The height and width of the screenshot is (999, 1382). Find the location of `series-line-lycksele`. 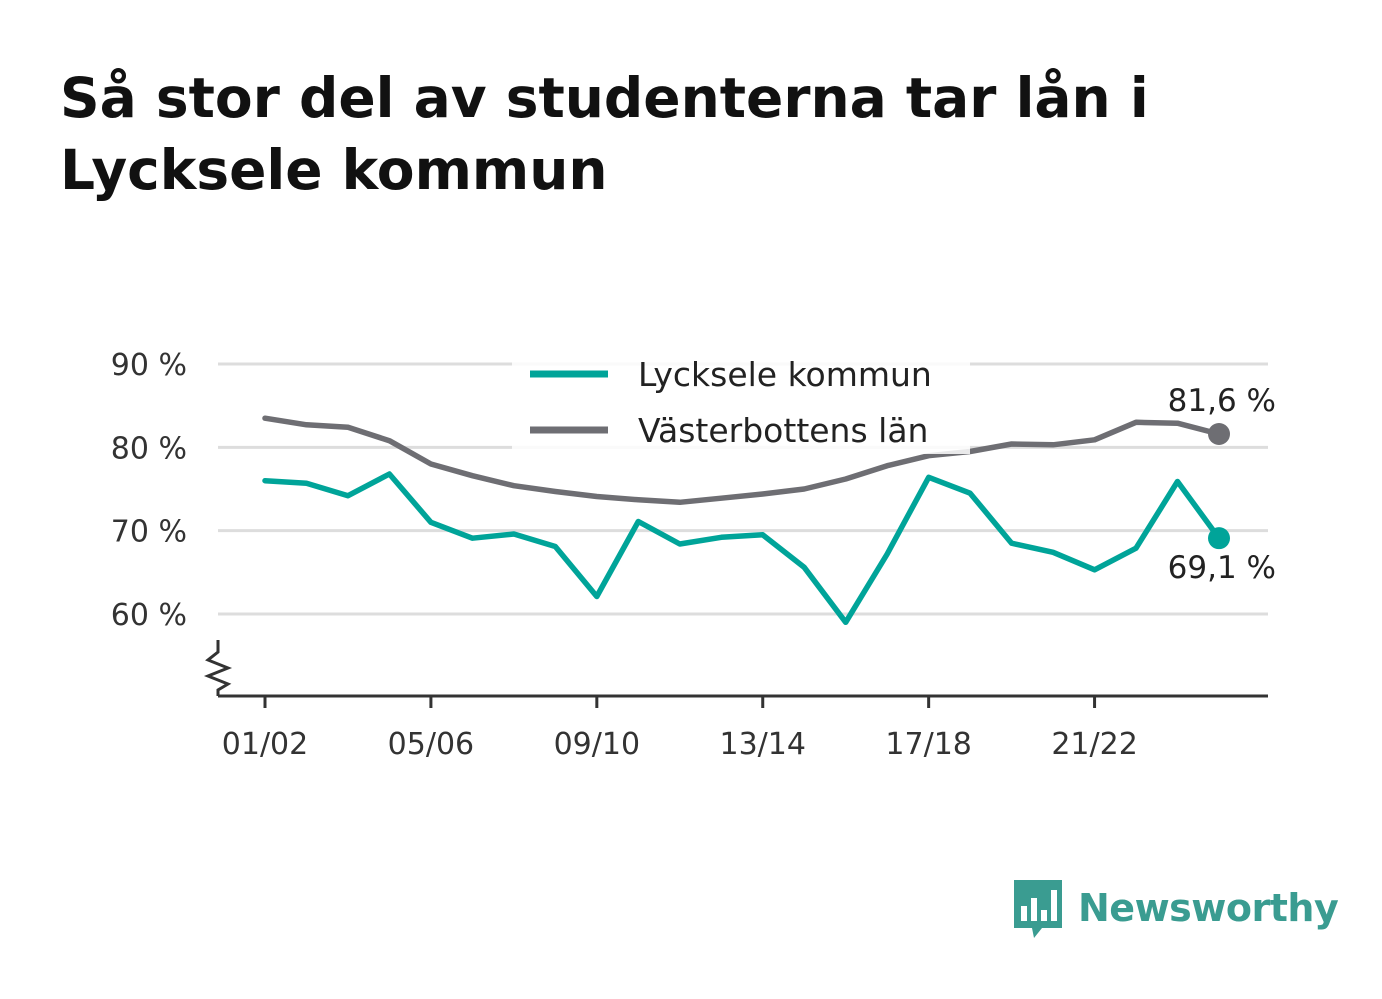

series-line-lycksele is located at coordinates (742, 548).